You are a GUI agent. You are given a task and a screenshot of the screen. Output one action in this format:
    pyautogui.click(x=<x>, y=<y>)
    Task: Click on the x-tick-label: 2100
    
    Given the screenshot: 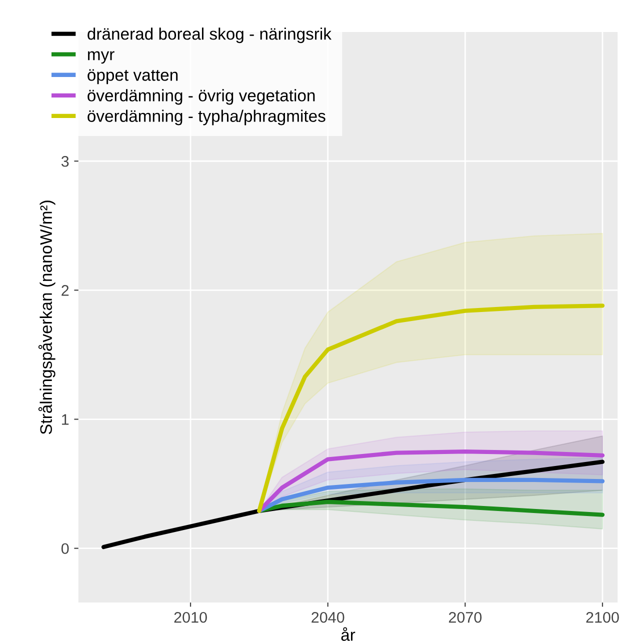 What is the action you would take?
    pyautogui.click(x=602, y=617)
    